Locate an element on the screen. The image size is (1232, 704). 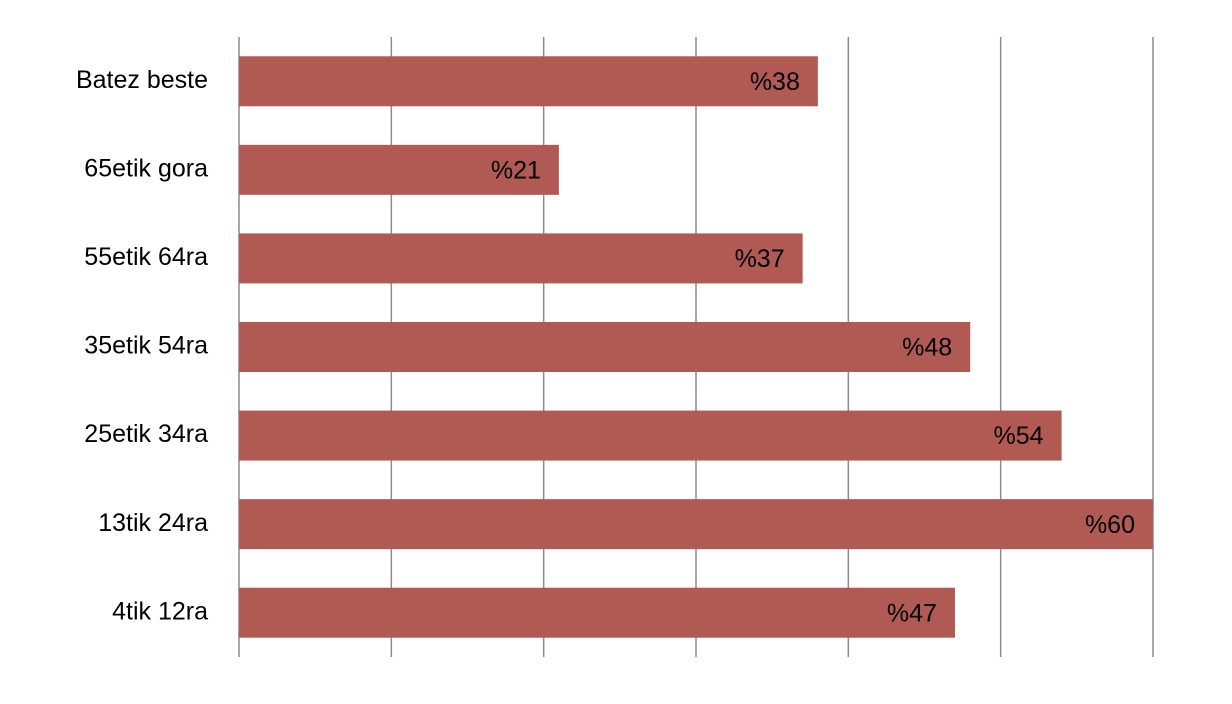
y-tick-label: 55etik 64ra is located at coordinates (146, 257).